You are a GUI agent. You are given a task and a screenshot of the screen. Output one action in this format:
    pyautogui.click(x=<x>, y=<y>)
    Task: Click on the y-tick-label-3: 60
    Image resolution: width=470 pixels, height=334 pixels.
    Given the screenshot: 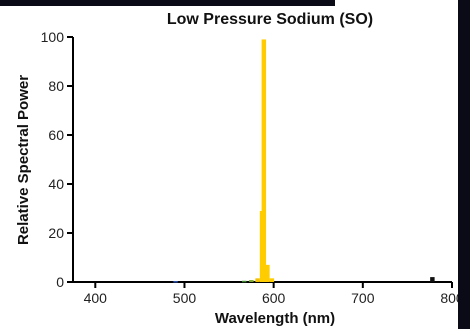 What is the action you would take?
    pyautogui.click(x=56, y=135)
    